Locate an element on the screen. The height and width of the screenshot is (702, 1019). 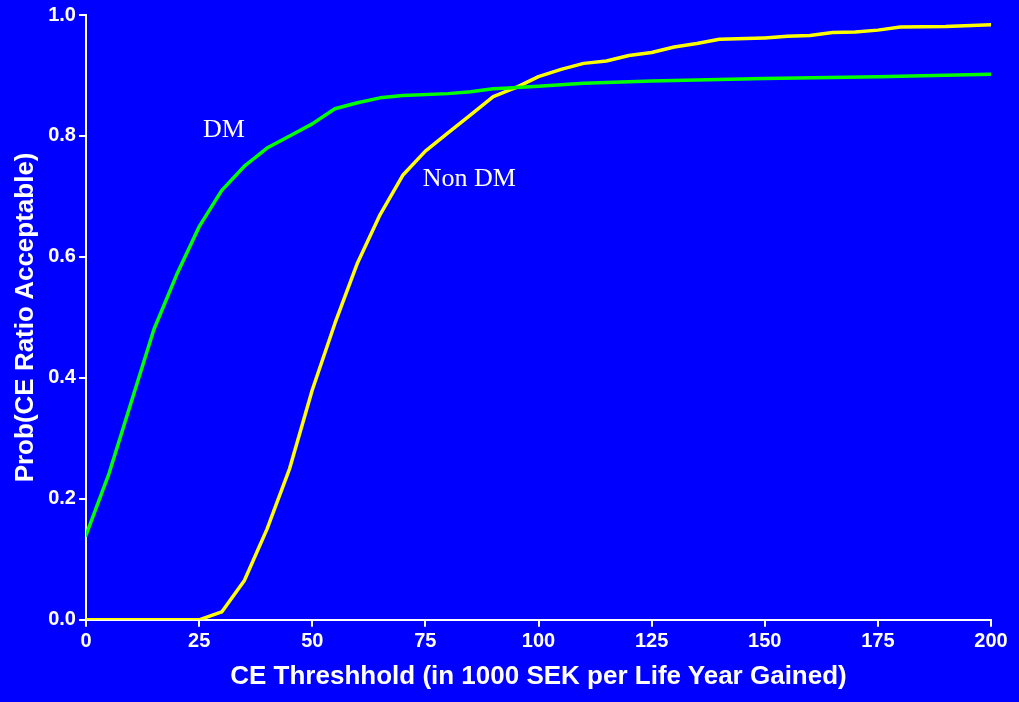
x-tick-label: 50 is located at coordinates (312, 640).